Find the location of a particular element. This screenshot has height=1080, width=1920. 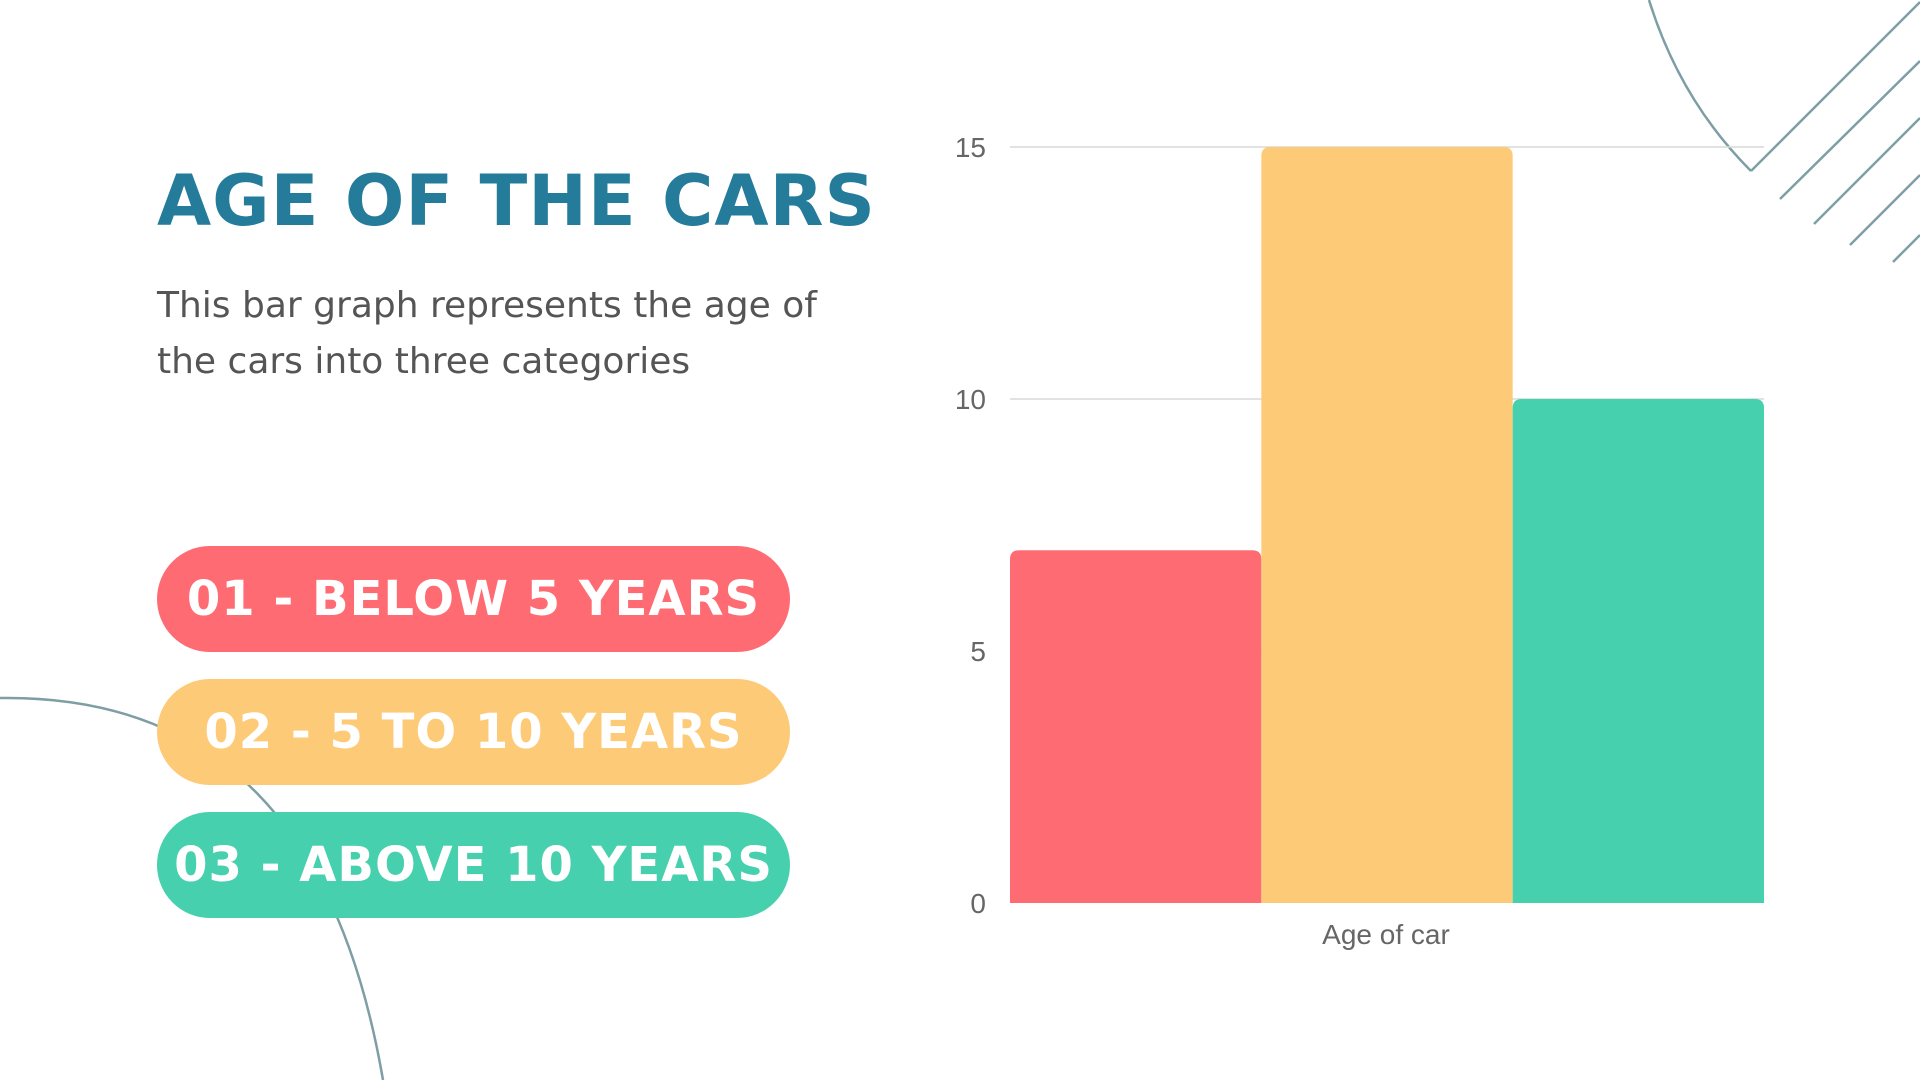

y-tick-label: 5 is located at coordinates (978, 651).